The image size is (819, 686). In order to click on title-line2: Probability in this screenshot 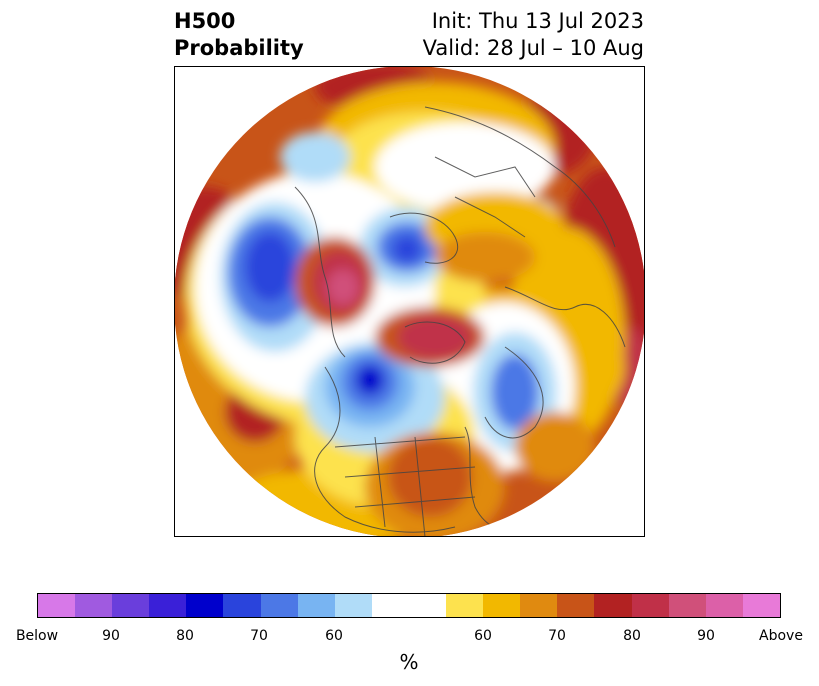, I will do `click(239, 48)`.